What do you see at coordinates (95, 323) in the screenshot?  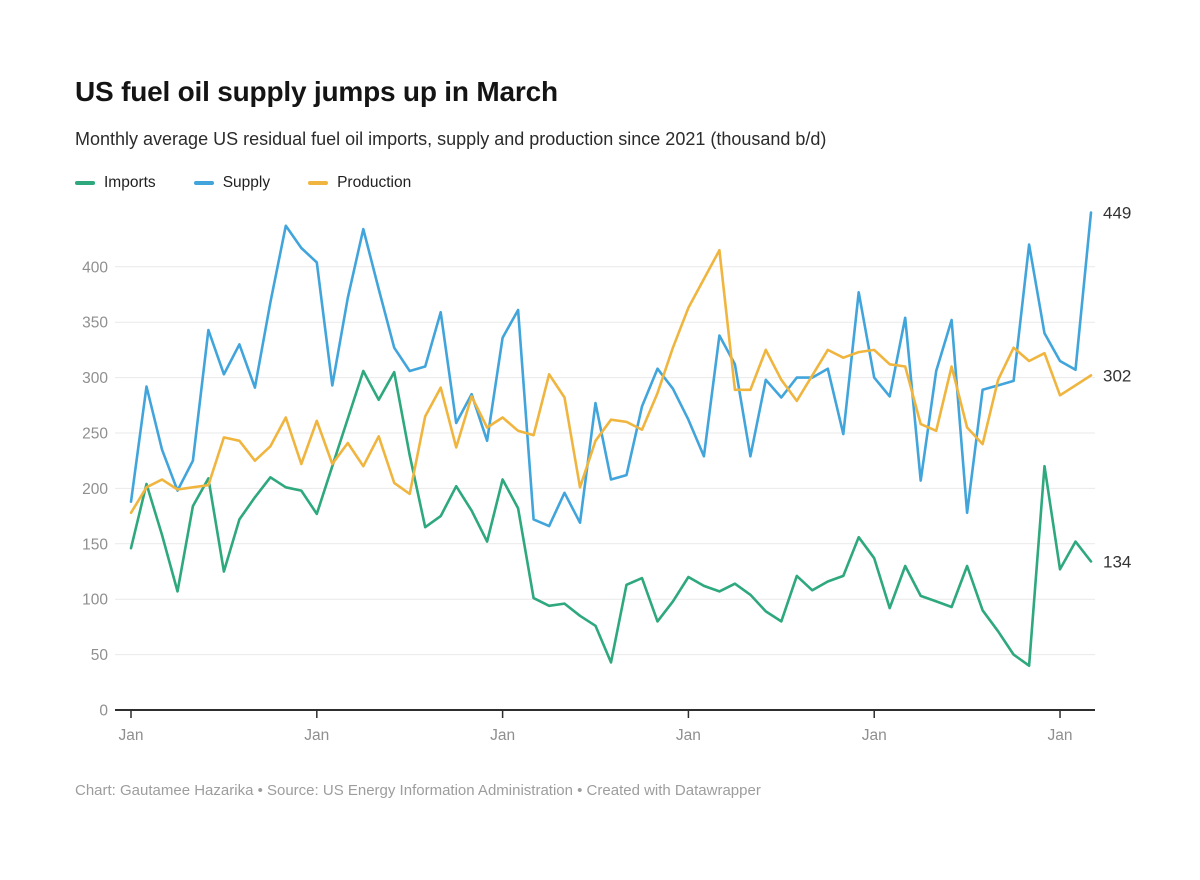 I see `y-tick-label: 350` at bounding box center [95, 323].